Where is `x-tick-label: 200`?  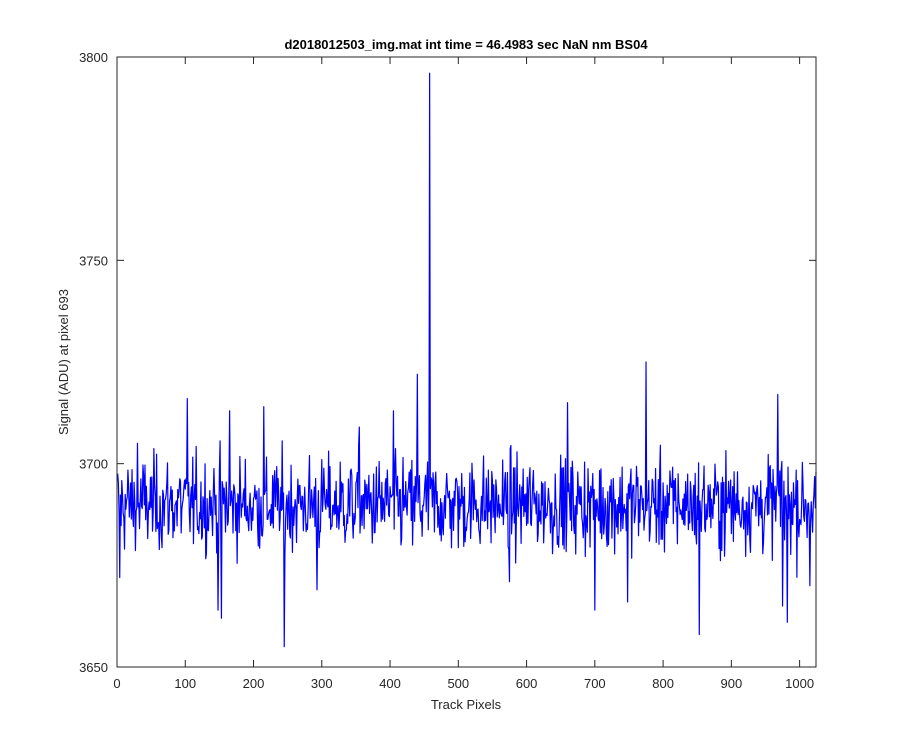
x-tick-label: 200 is located at coordinates (254, 683).